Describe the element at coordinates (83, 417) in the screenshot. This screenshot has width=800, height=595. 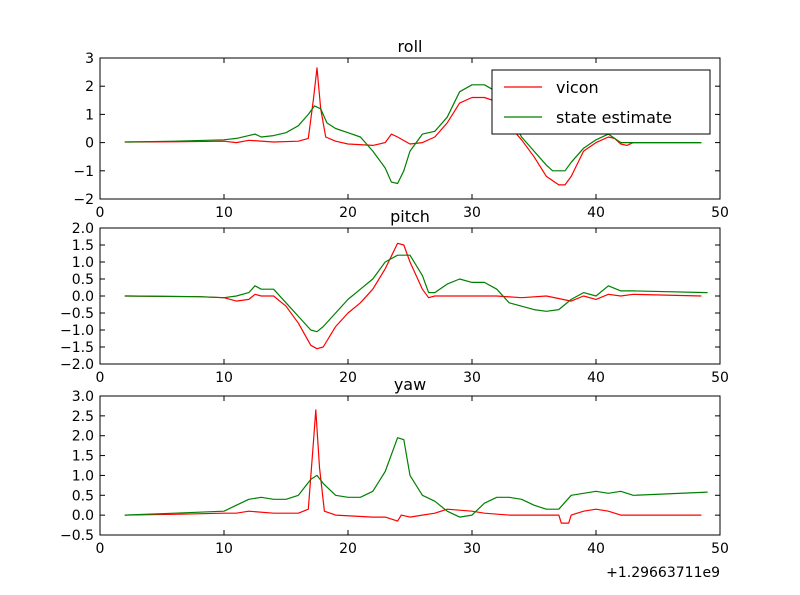
I see `y-tick-label: 2.5` at that location.